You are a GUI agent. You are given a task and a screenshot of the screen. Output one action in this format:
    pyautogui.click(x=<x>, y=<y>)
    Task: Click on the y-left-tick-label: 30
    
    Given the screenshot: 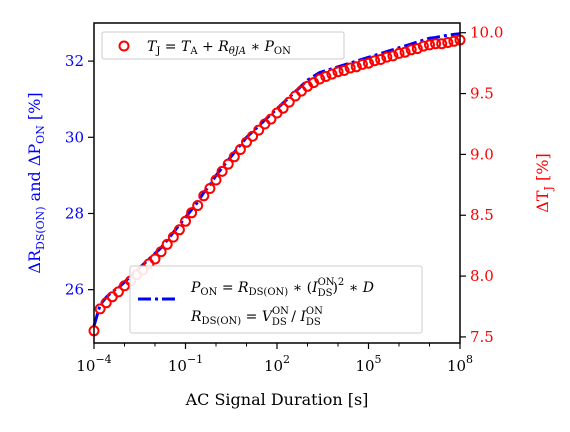 What is the action you would take?
    pyautogui.click(x=74, y=137)
    